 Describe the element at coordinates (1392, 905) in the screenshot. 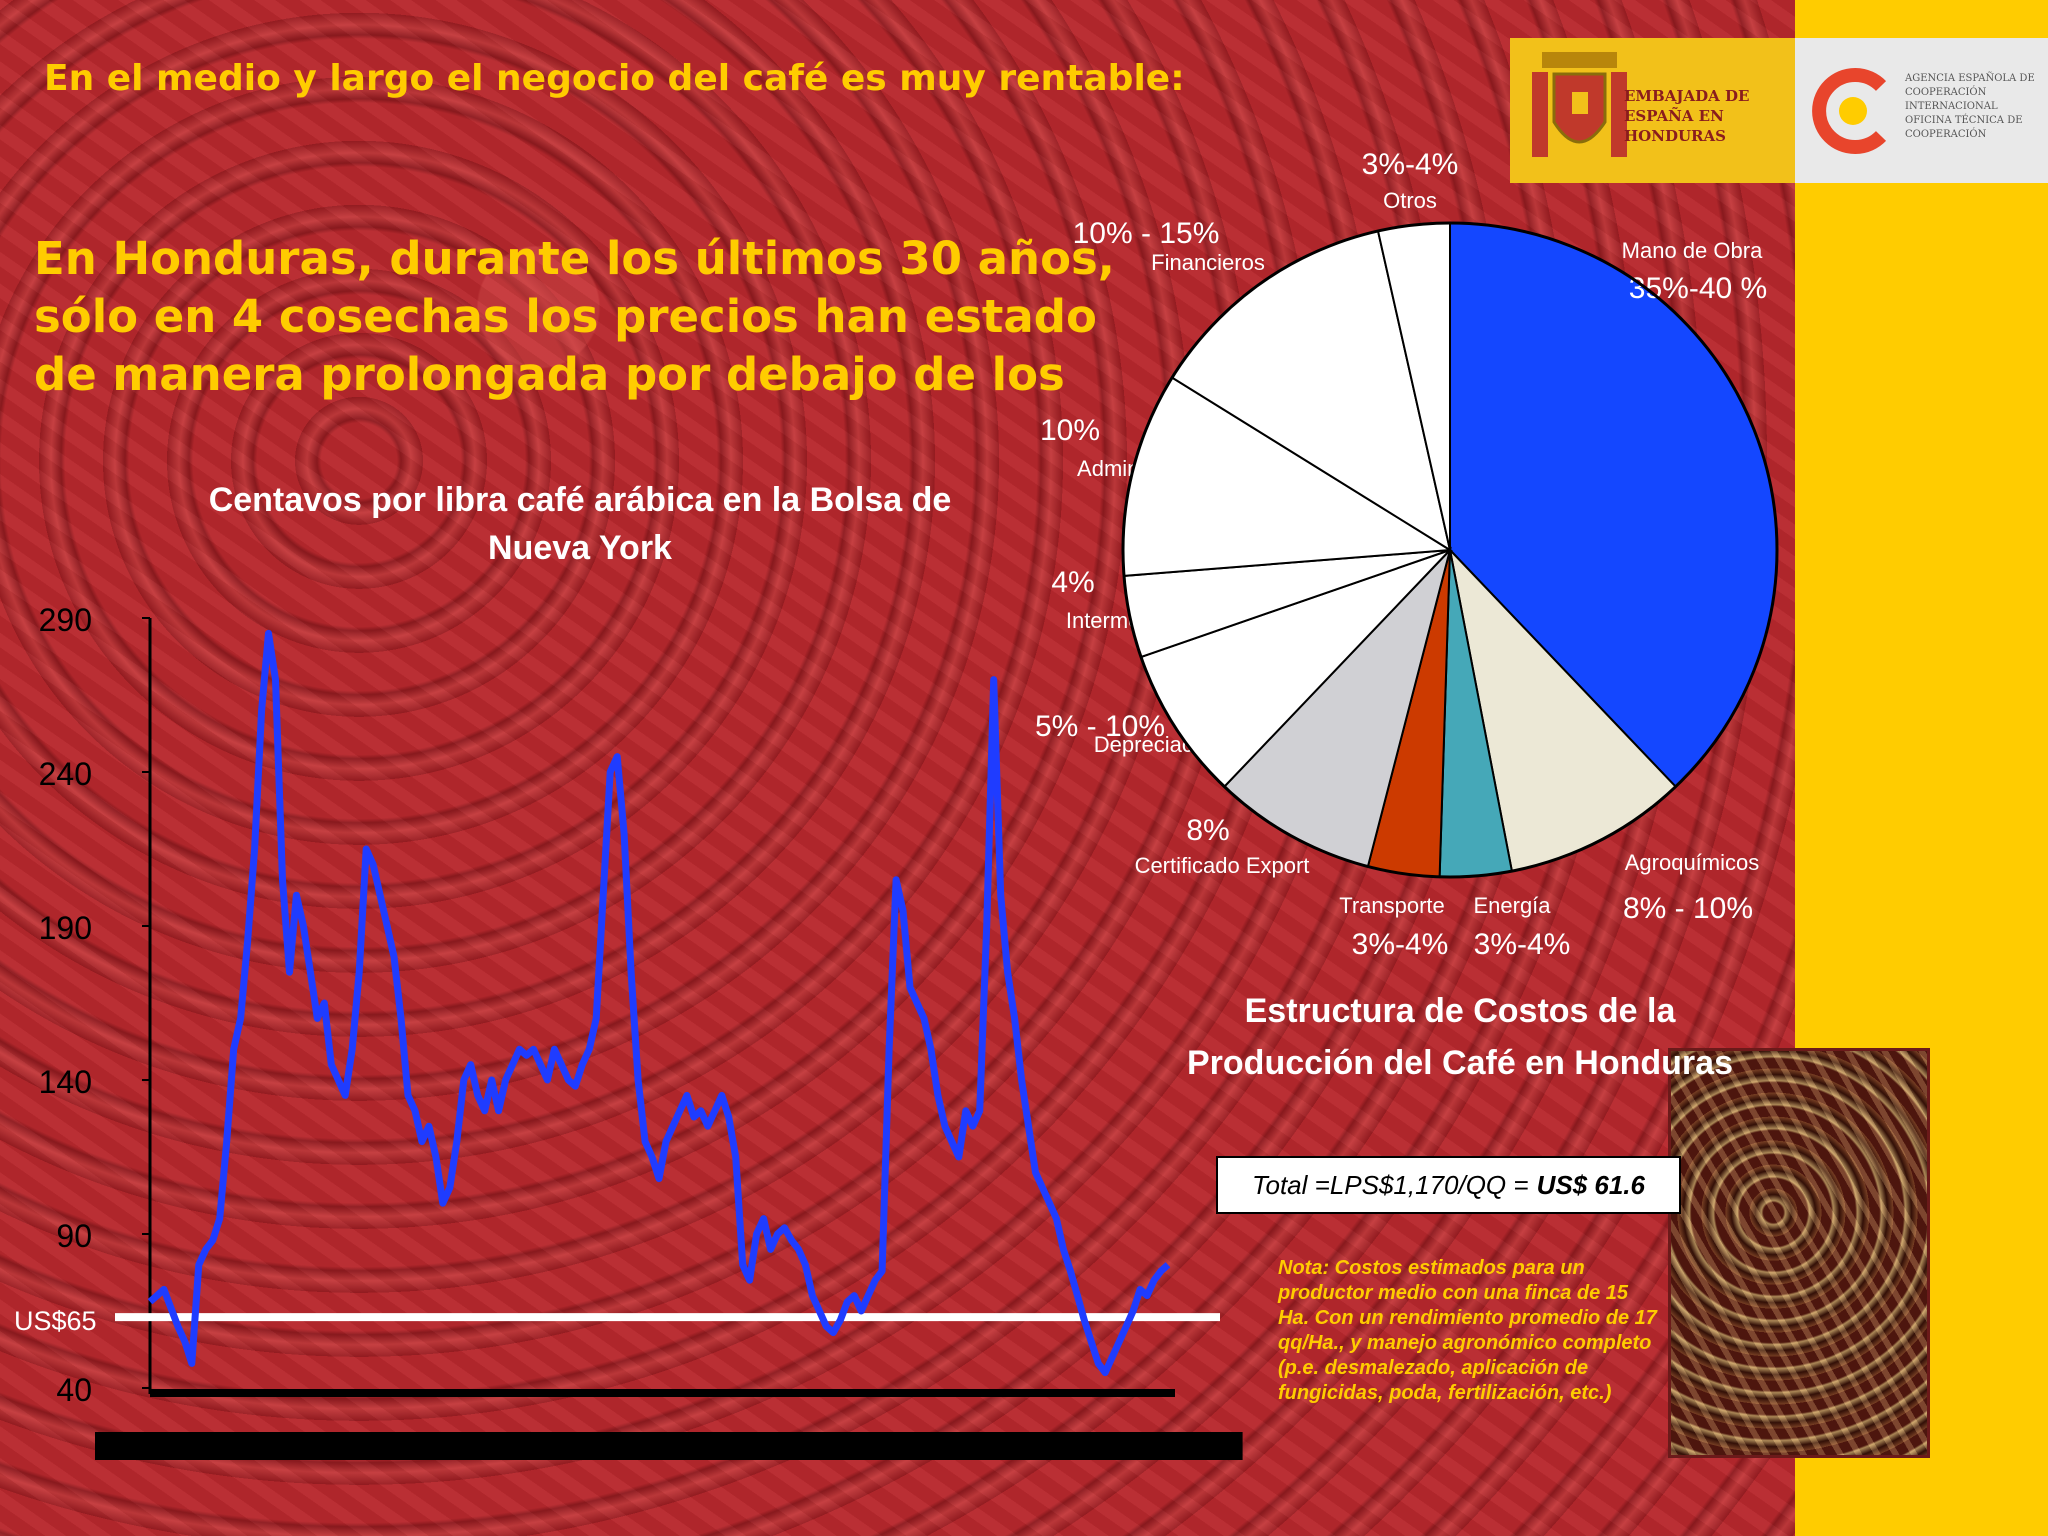

I see `pie-slice-label: Transporte` at that location.